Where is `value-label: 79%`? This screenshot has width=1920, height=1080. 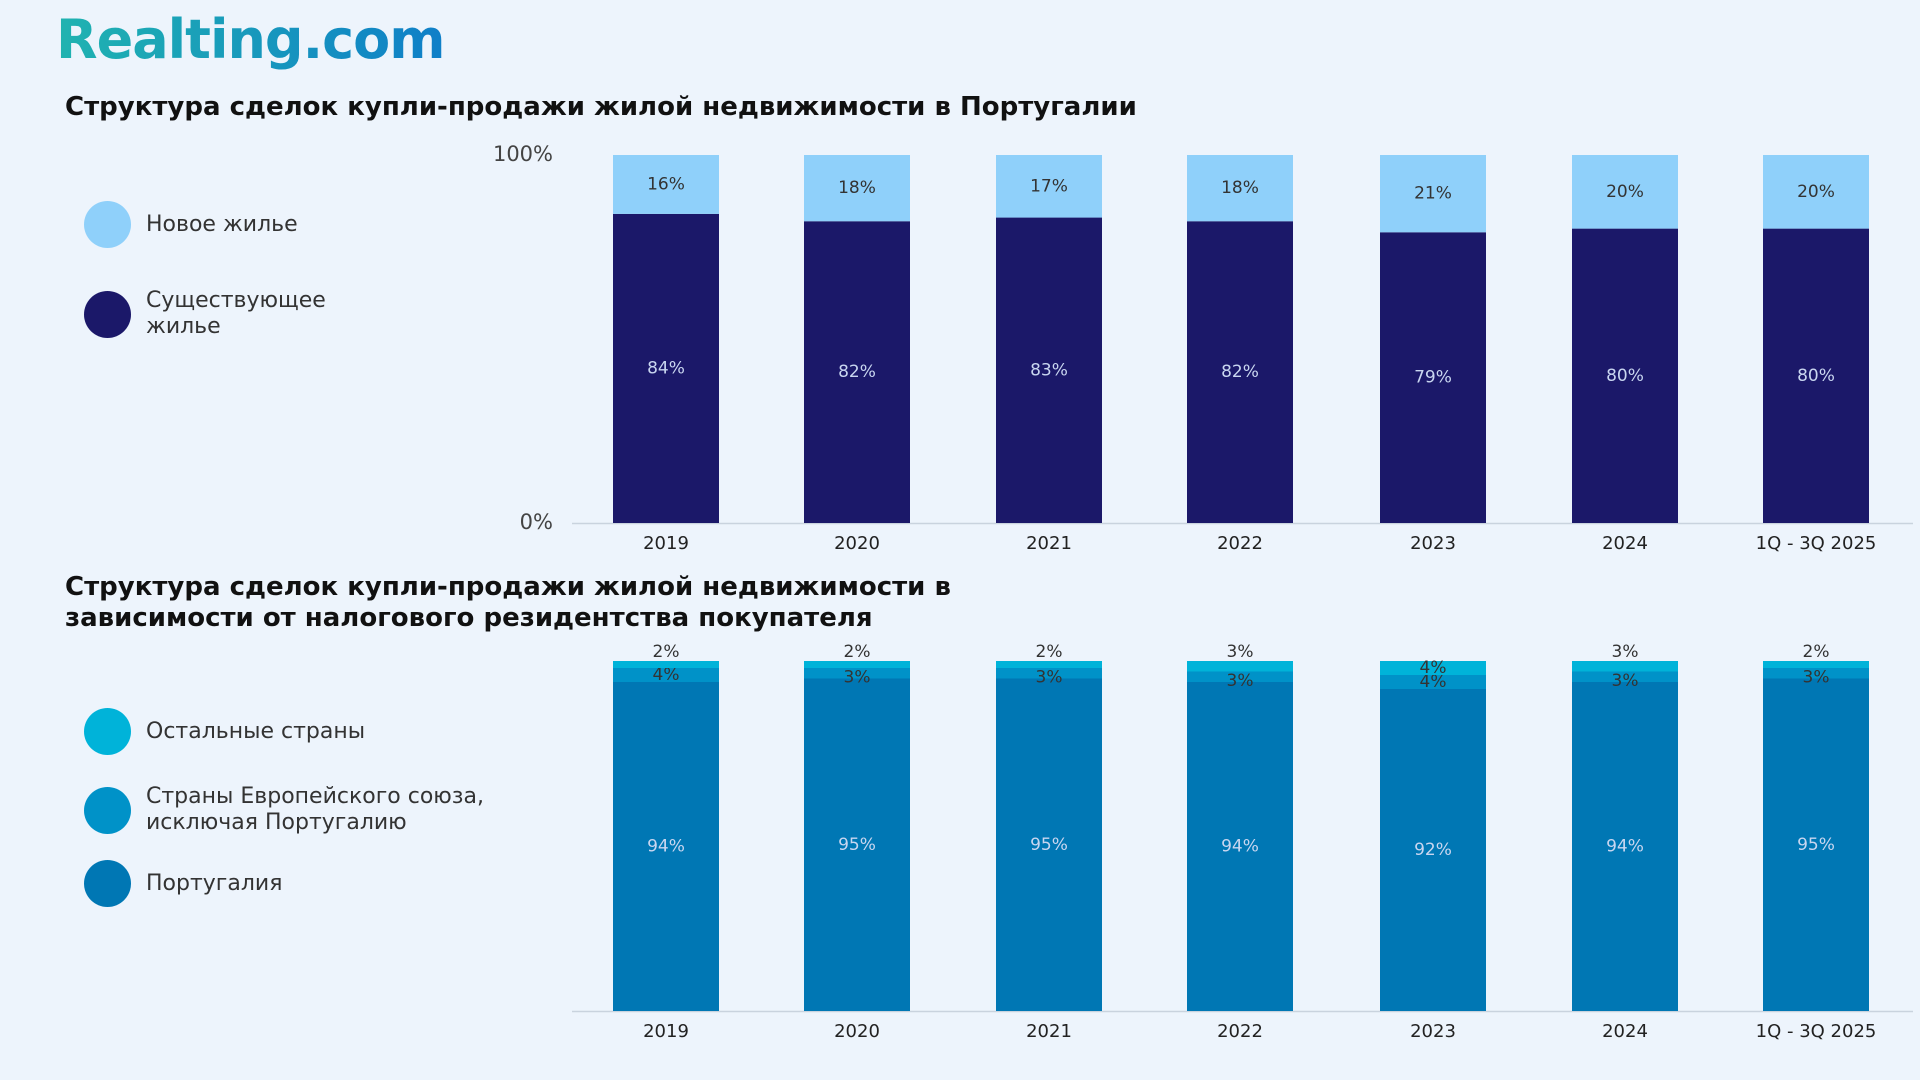 value-label: 79% is located at coordinates (1433, 378).